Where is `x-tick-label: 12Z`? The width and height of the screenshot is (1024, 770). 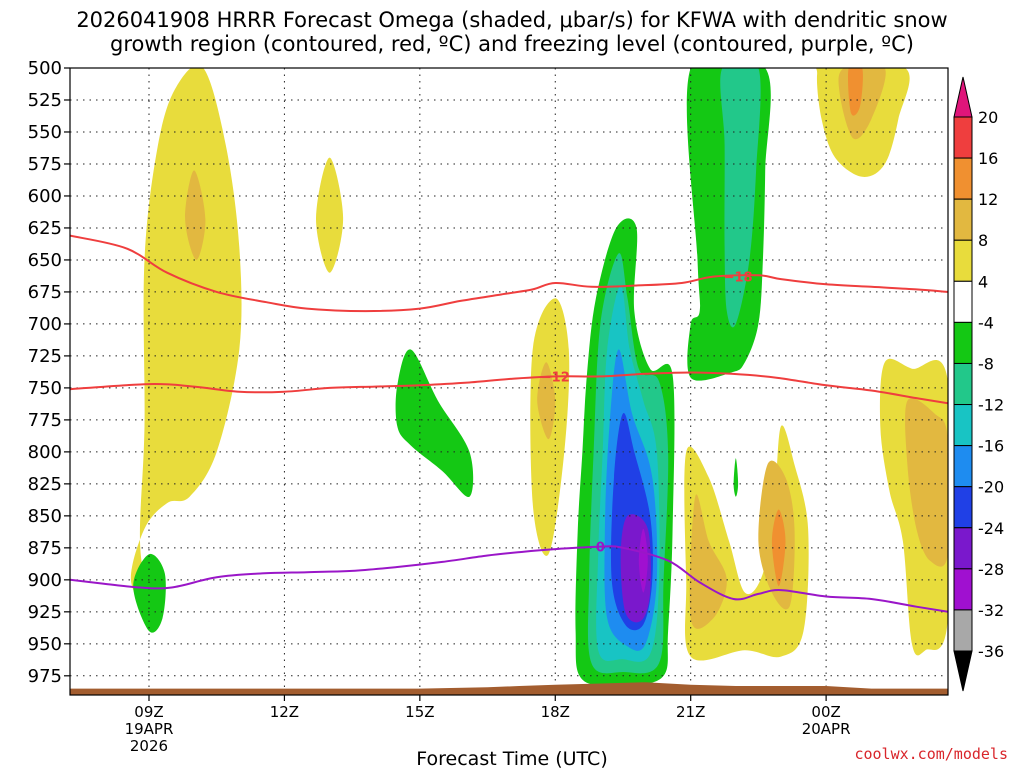
x-tick-label: 12Z is located at coordinates (284, 712).